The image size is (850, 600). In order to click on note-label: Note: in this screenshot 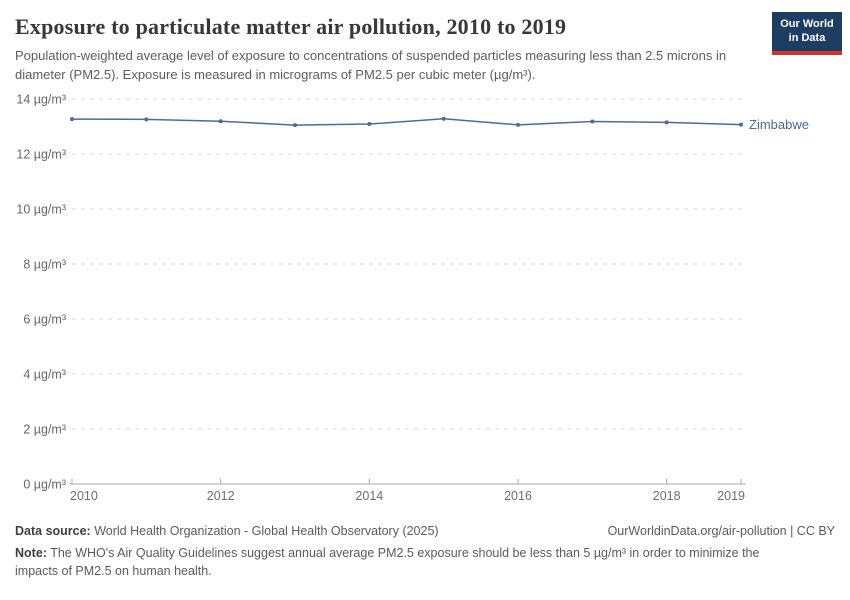, I will do `click(31, 552)`.